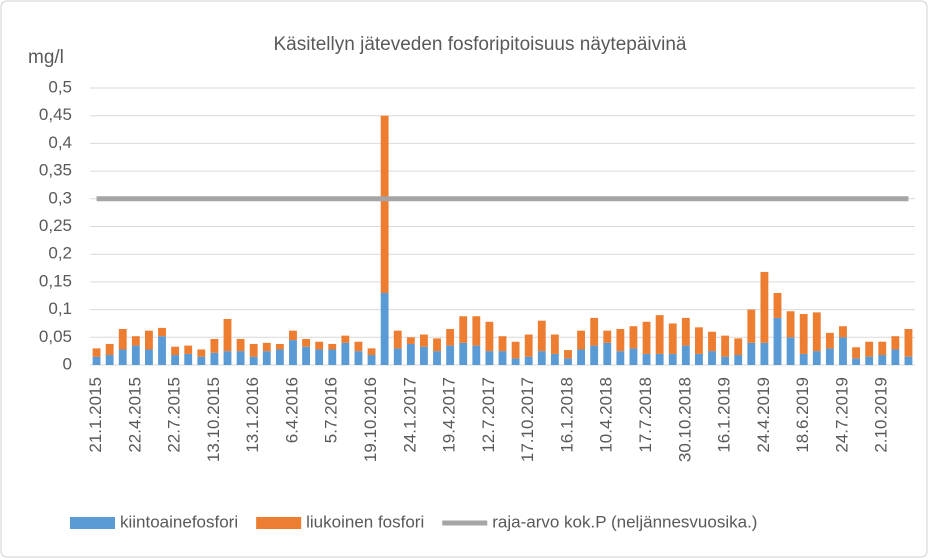 This screenshot has width=930, height=560. What do you see at coordinates (881, 415) in the screenshot?
I see `x-tick-label: 2.10.2019` at bounding box center [881, 415].